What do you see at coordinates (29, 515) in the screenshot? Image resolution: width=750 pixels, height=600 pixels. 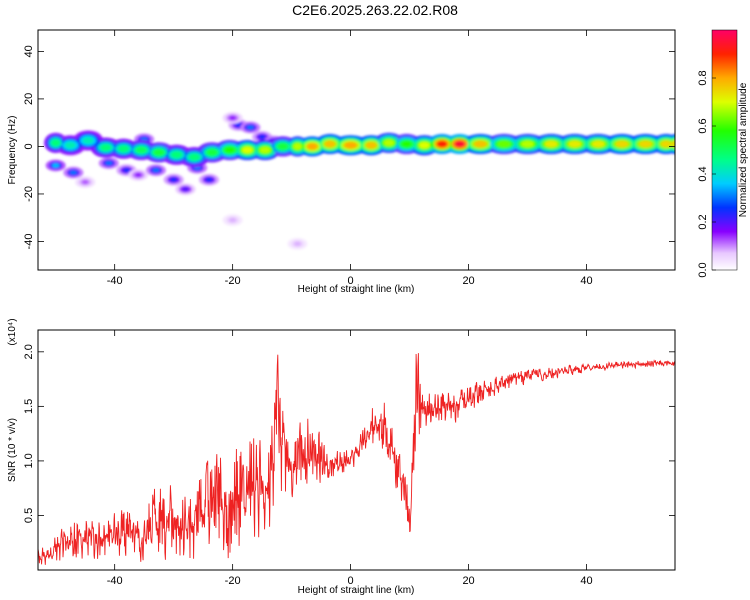 I see `y-tick-label: 0.5` at bounding box center [29, 515].